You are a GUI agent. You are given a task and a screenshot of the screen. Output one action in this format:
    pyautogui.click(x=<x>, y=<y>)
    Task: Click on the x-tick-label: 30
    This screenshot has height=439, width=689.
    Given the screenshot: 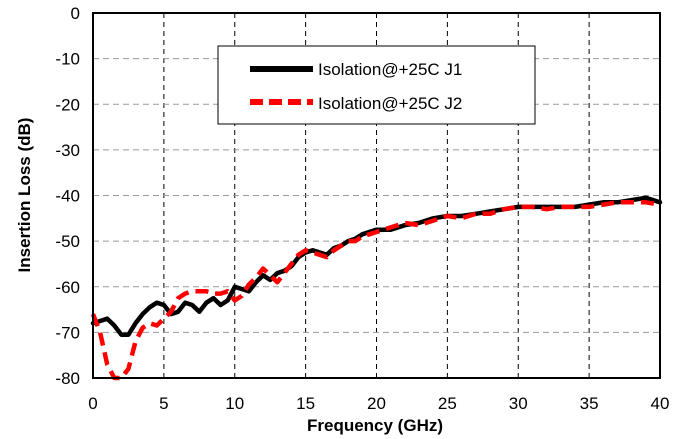 What is the action you would take?
    pyautogui.click(x=518, y=403)
    